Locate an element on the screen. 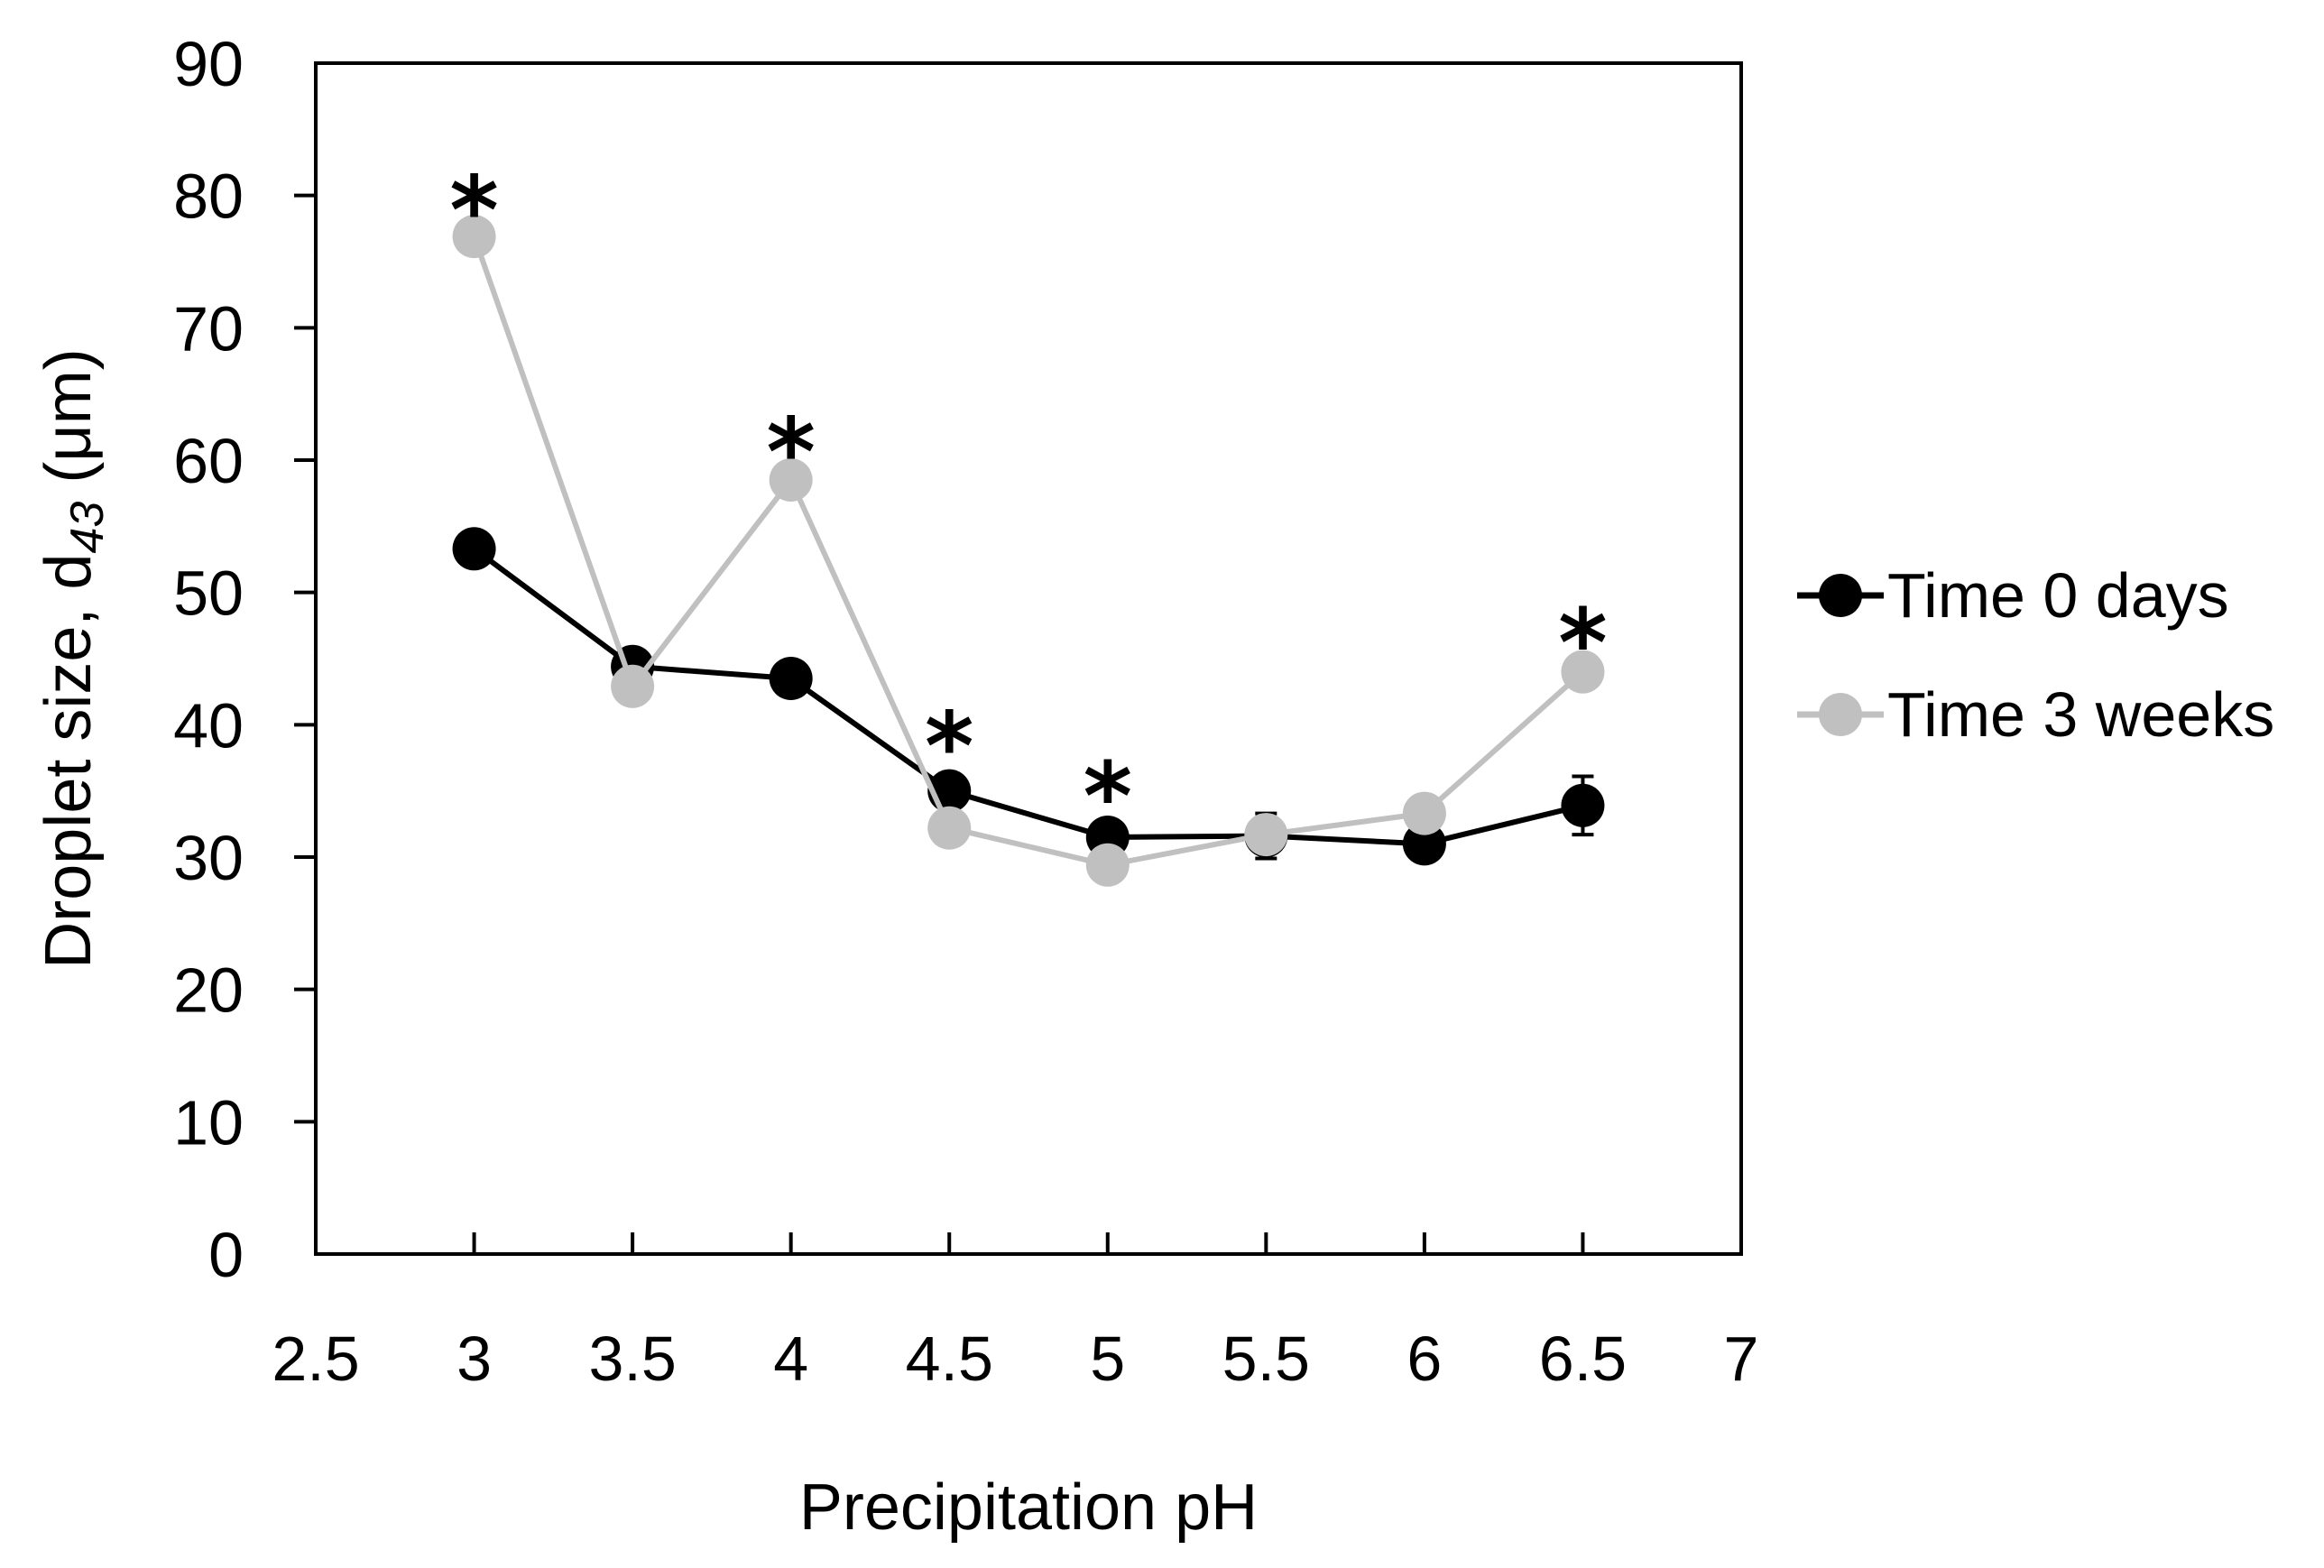  legend-entry-time-0-days: Time 0 days is located at coordinates (2013, 595).